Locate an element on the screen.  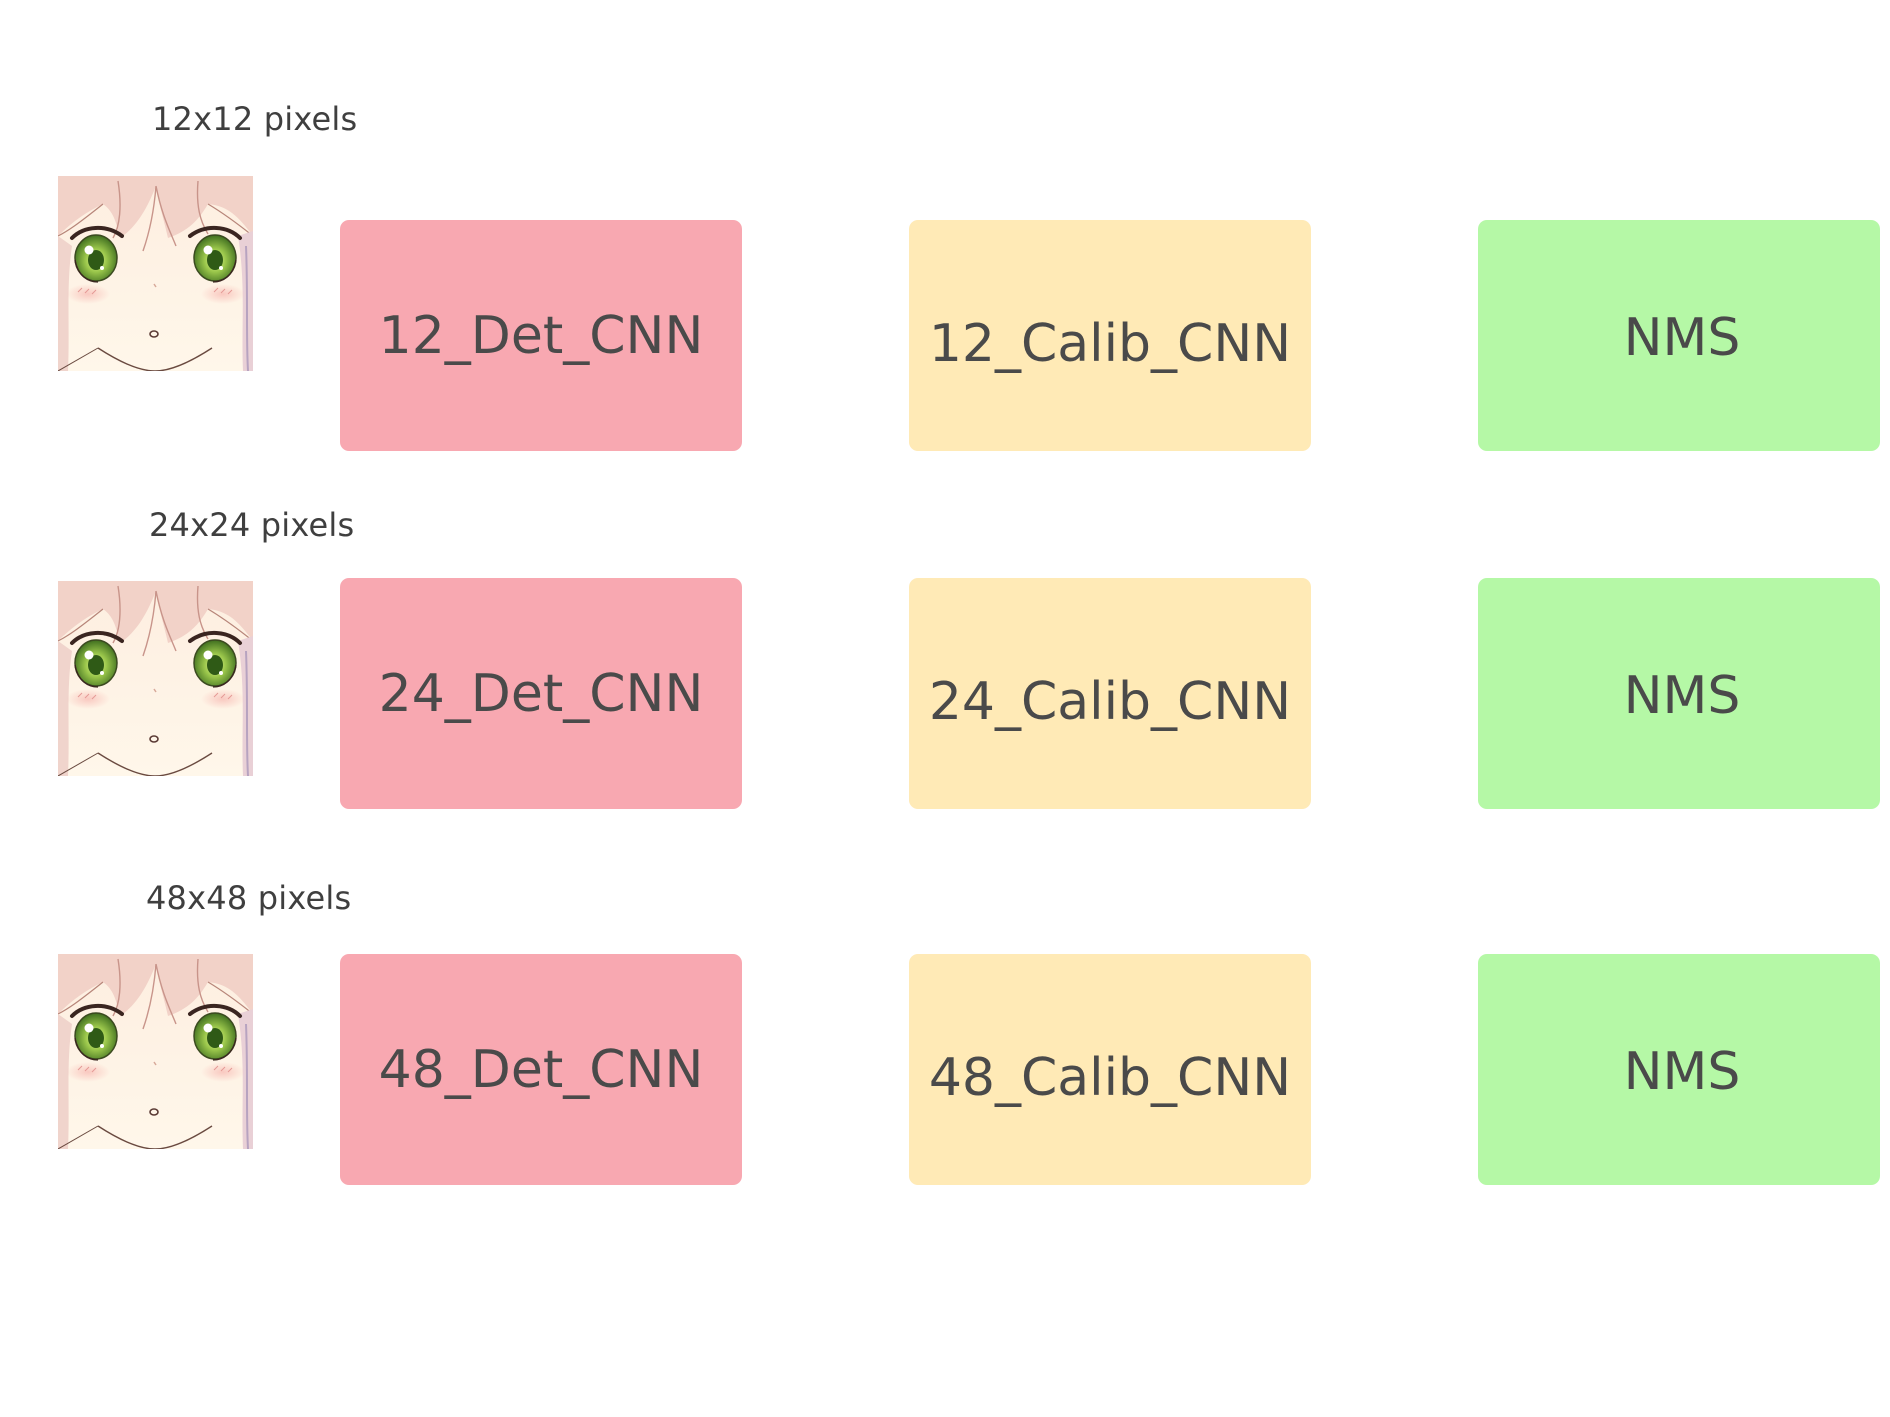
det-cnn-label: 48_Det_CNN is located at coordinates (541, 1069).